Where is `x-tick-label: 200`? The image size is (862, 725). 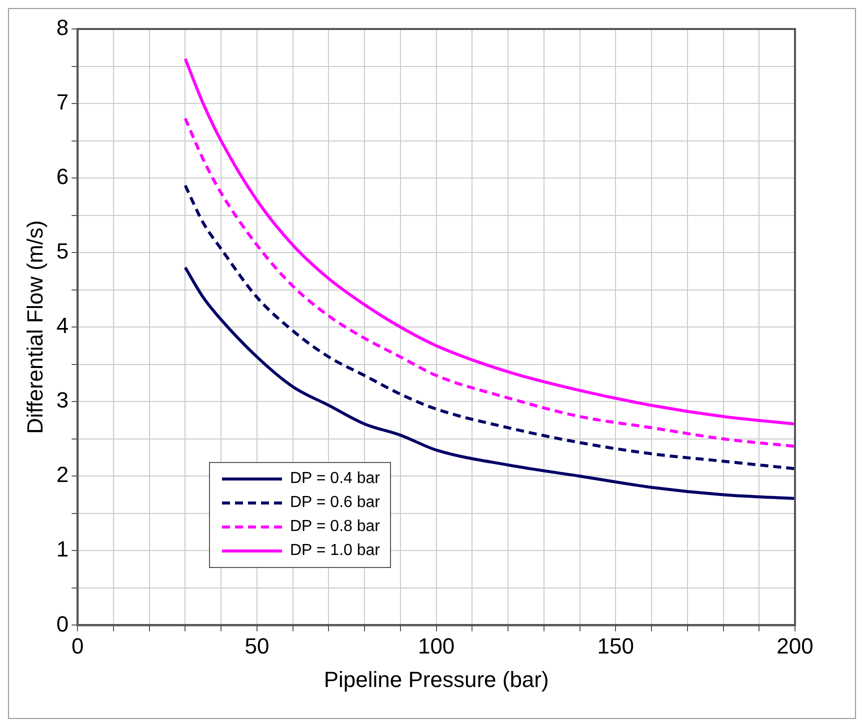
x-tick-label: 200 is located at coordinates (795, 645).